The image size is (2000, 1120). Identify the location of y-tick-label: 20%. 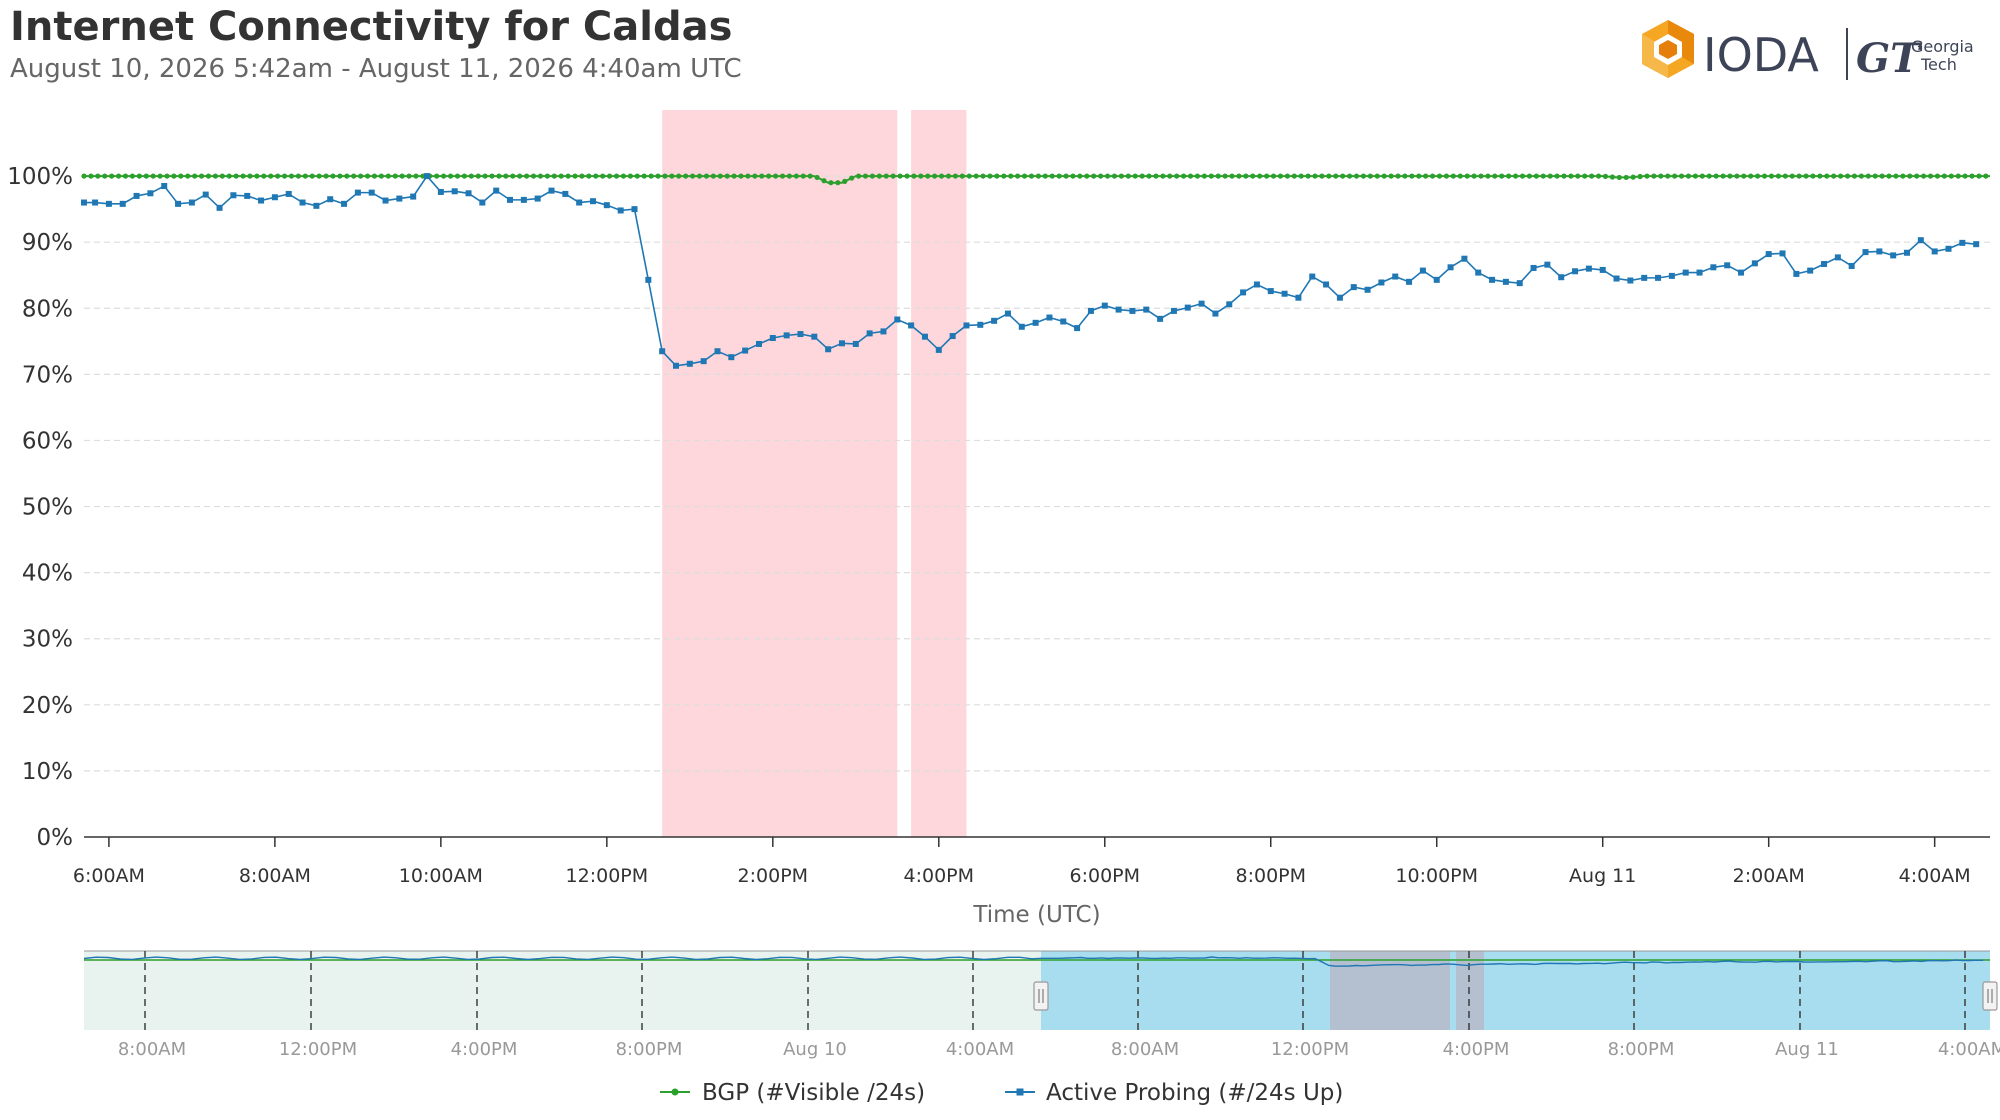
(47, 706).